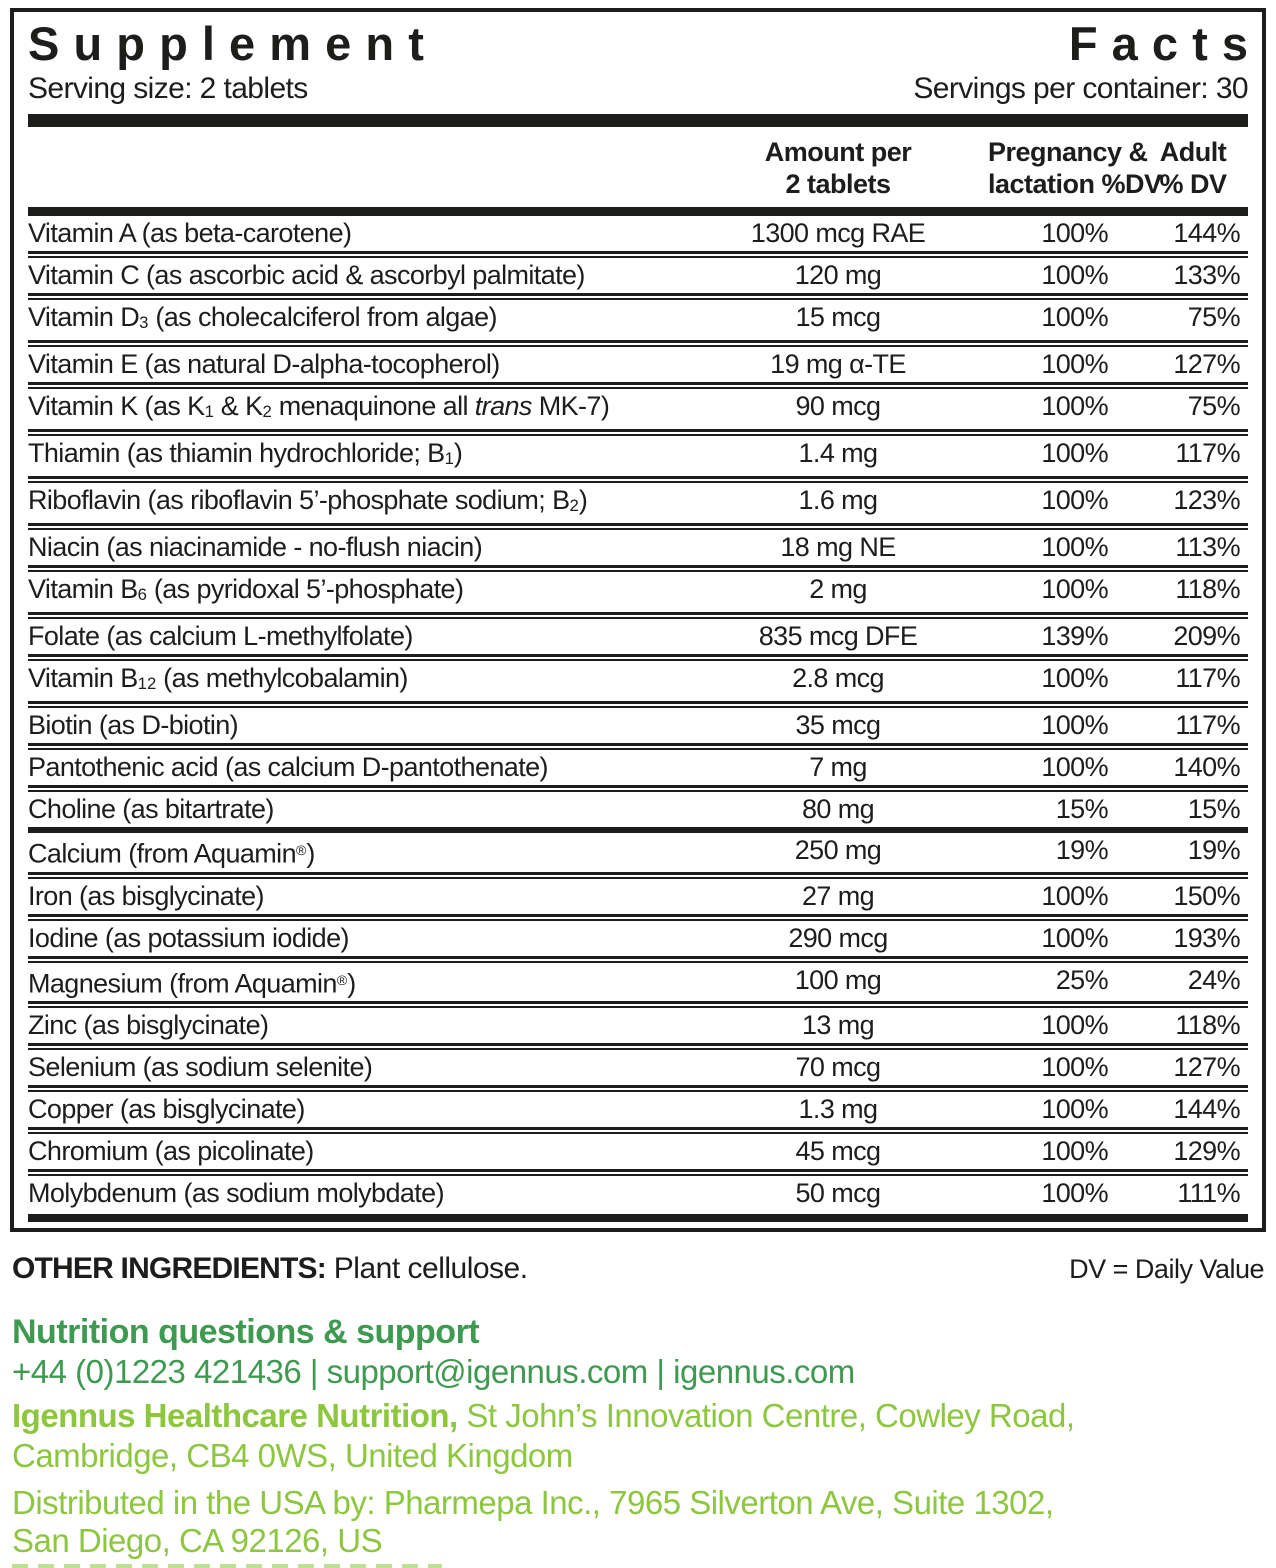  What do you see at coordinates (1206, 1067) in the screenshot?
I see `nutrient-adult-dv: 127%` at bounding box center [1206, 1067].